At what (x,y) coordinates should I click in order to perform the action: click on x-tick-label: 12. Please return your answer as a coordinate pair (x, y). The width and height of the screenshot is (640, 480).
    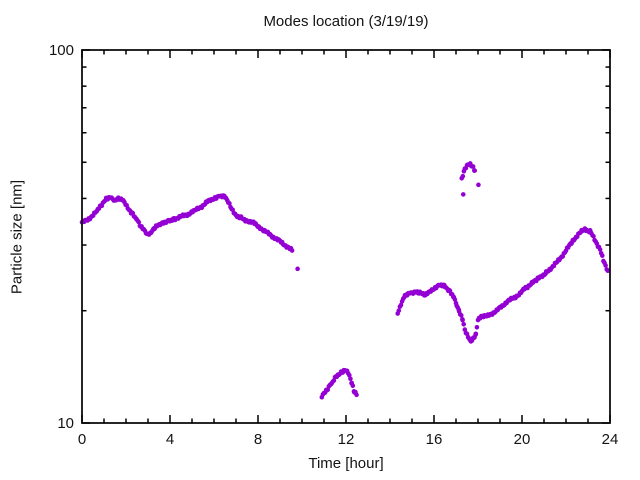
    Looking at the image, I should click on (346, 439).